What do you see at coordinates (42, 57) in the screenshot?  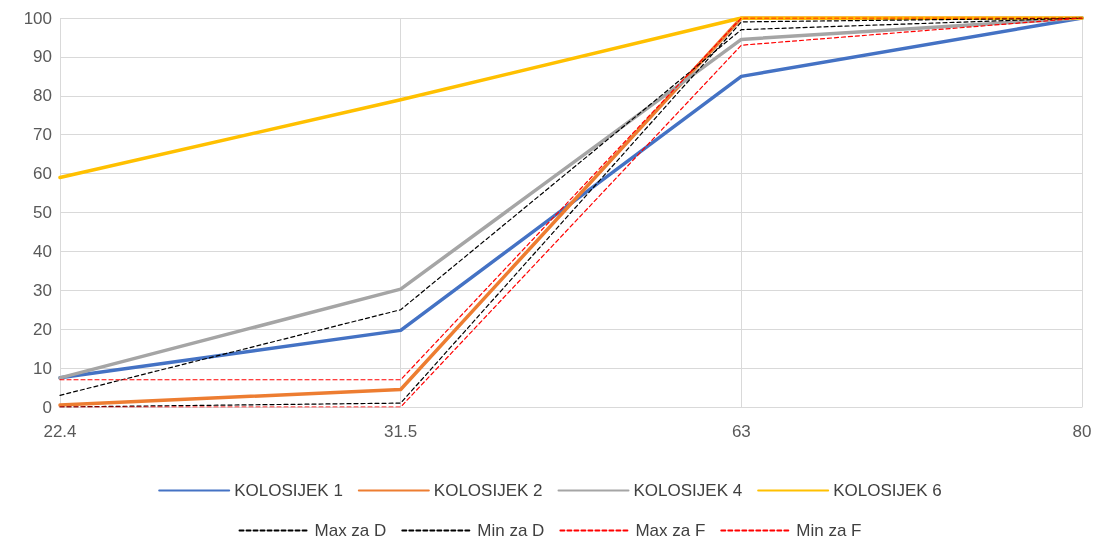 I see `y-tick-label: 90` at bounding box center [42, 57].